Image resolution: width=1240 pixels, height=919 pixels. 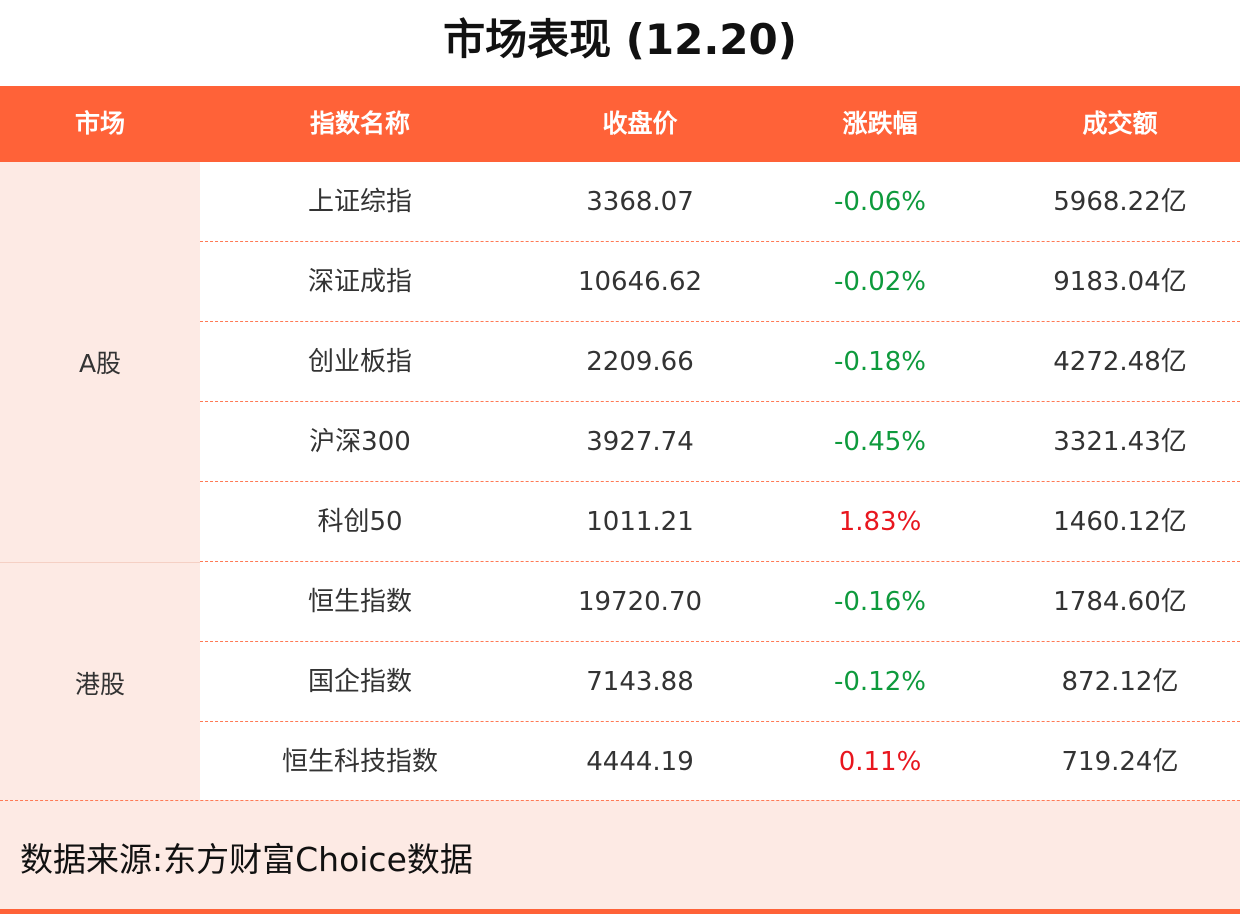 I want to click on volume: 719.24亿, so click(x=1120, y=762).